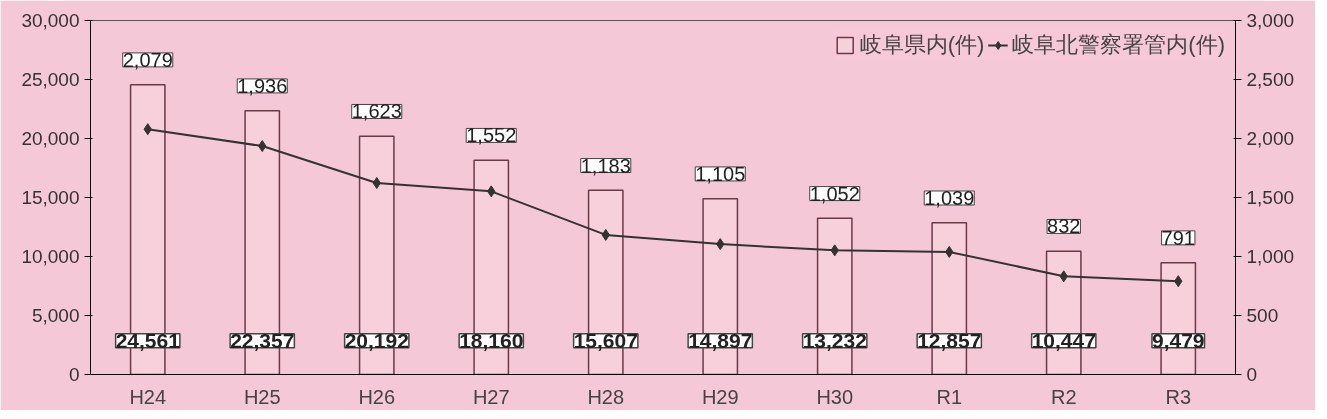 Image resolution: width=1327 pixels, height=419 pixels. I want to click on data-label: 791, so click(1178, 237).